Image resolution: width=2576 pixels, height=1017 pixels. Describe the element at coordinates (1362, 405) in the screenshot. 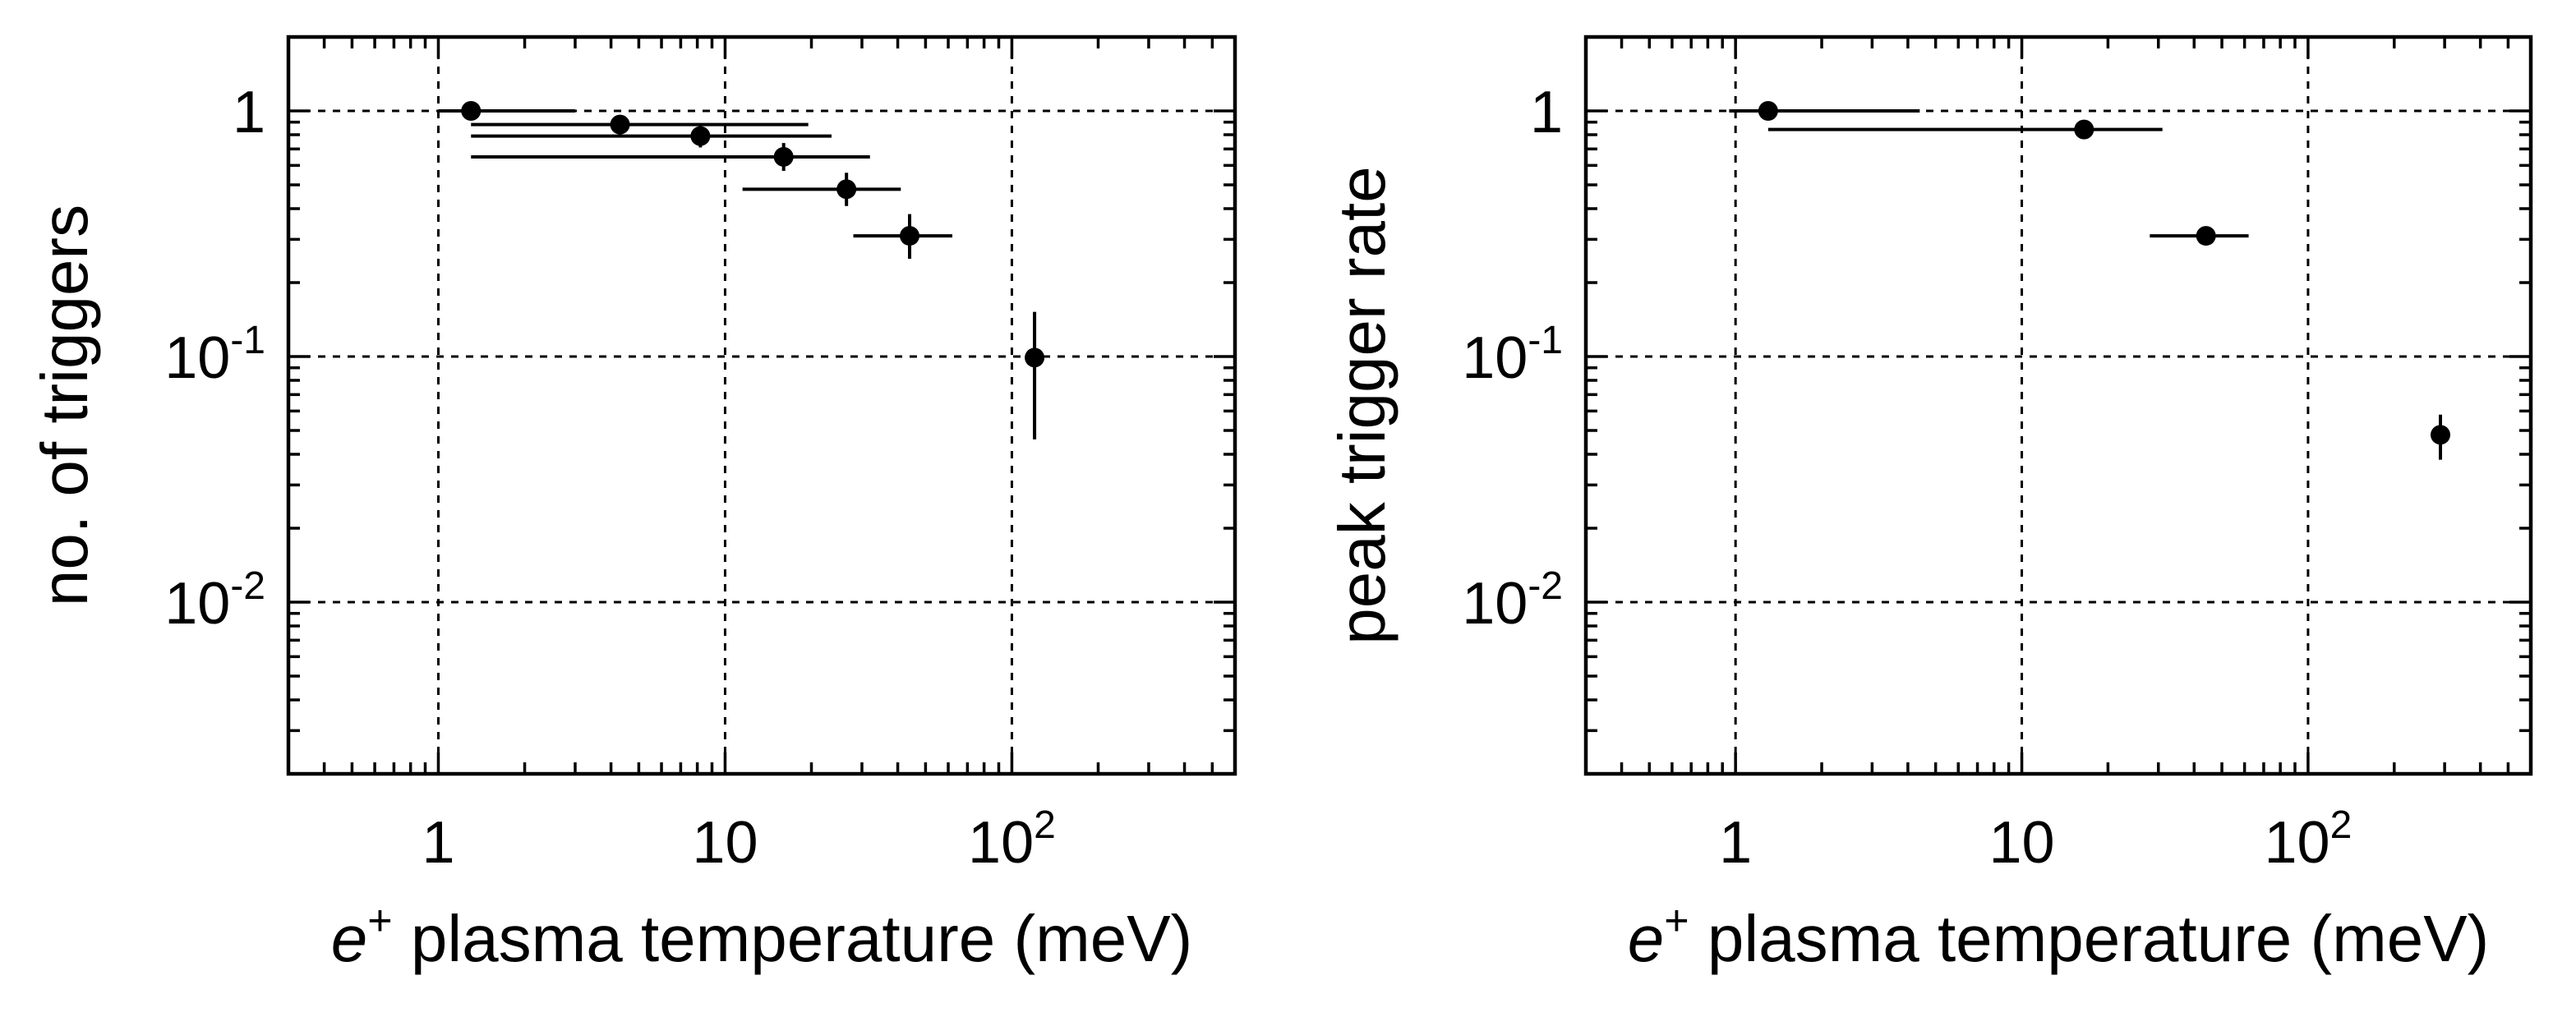

I see `y-axis-label: peak trigger rate` at that location.